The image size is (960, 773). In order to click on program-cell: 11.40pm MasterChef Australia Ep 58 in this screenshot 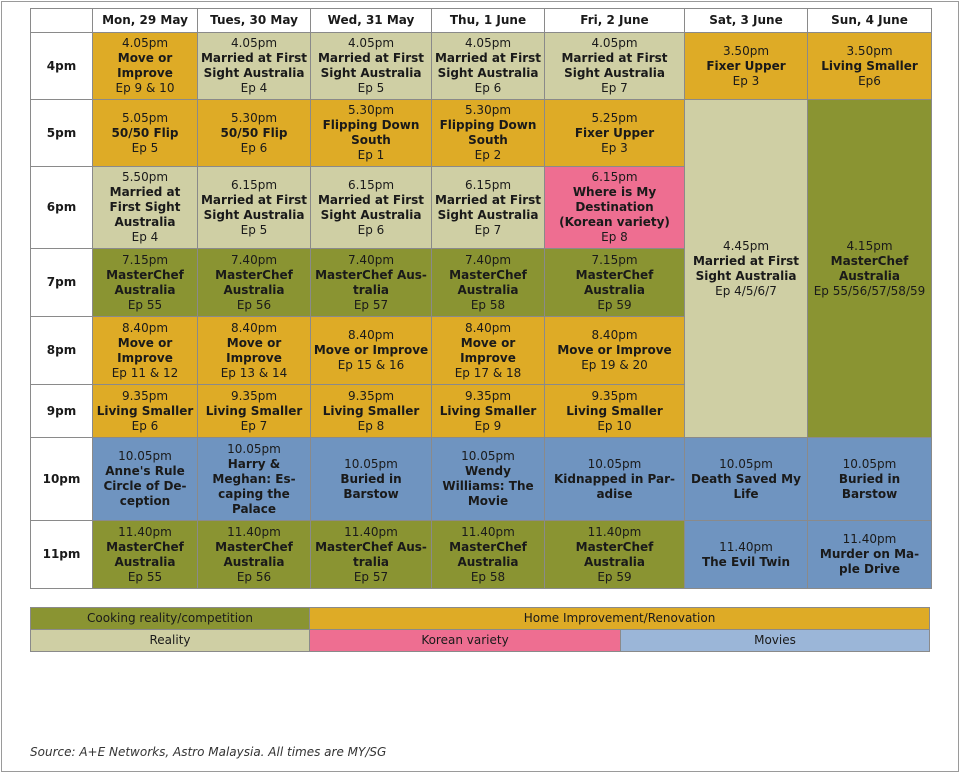, I will do `click(488, 554)`.